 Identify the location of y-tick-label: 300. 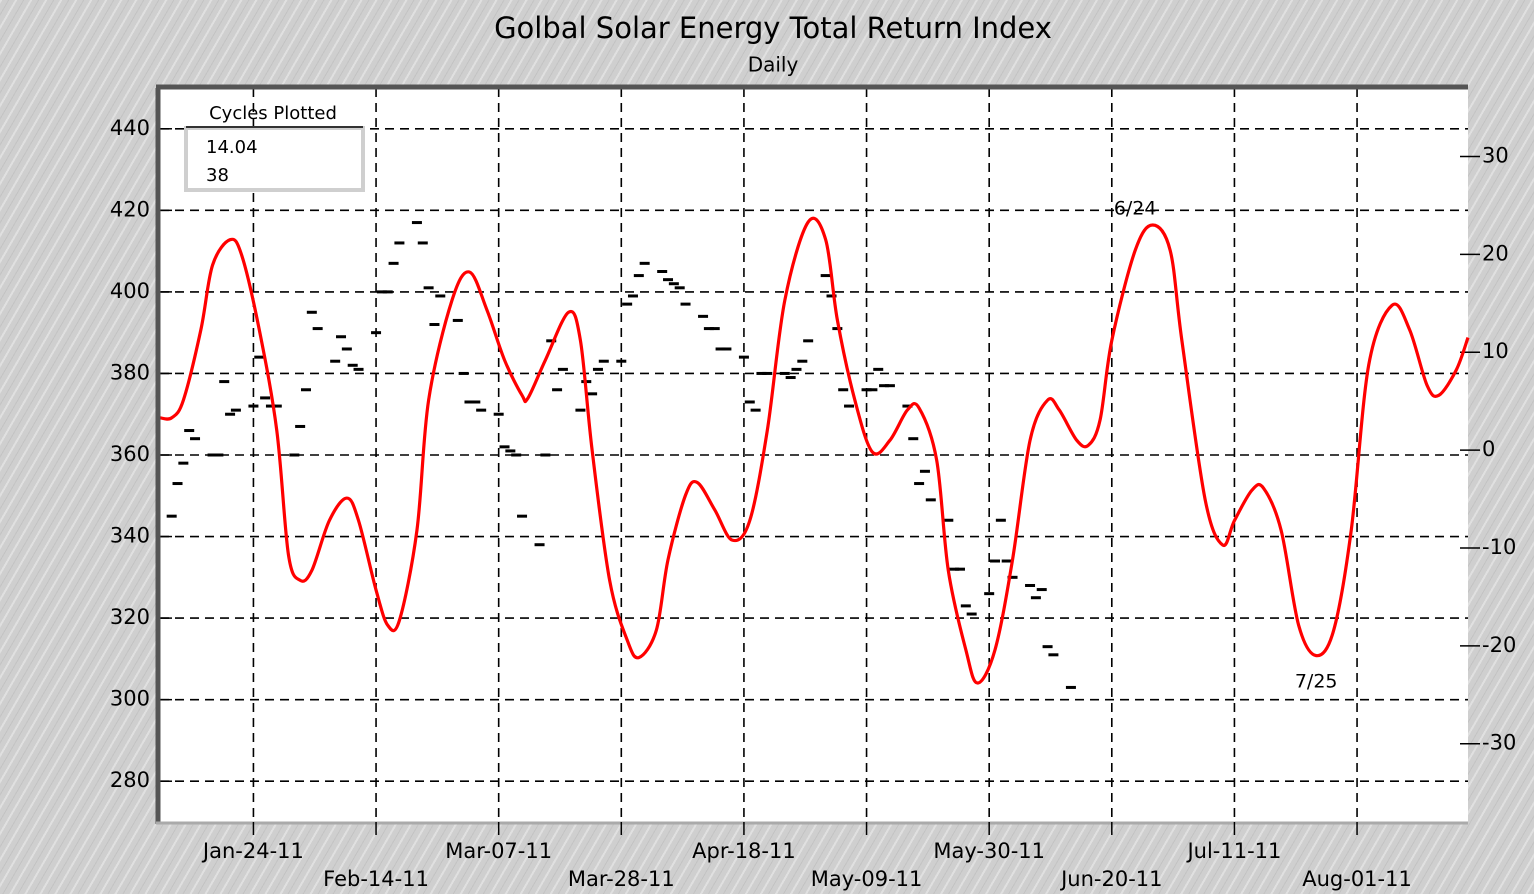
(130, 699).